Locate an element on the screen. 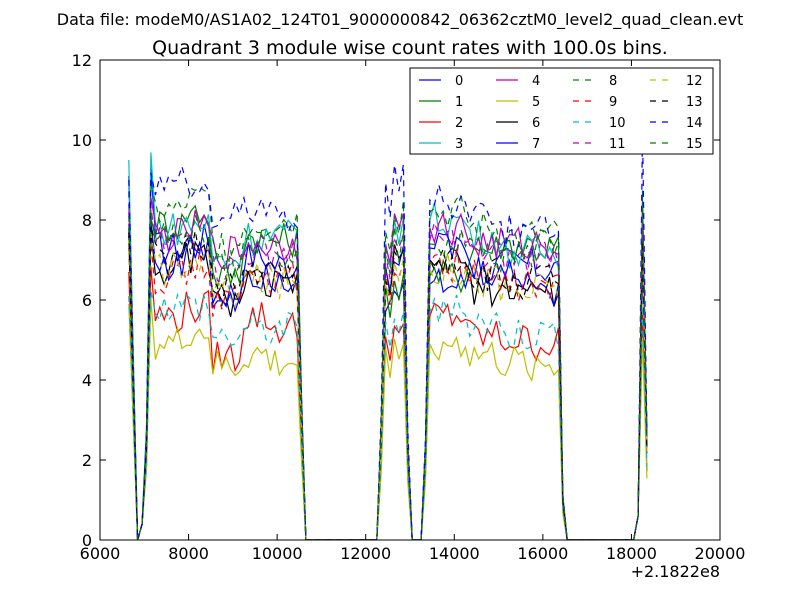  legend-label-4: 4 is located at coordinates (536, 81).